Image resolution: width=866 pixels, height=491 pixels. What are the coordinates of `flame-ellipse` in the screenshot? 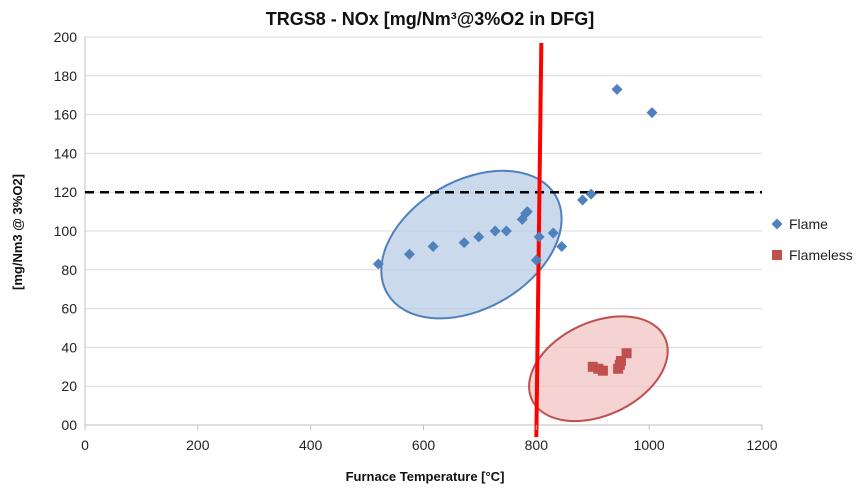 It's located at (471, 244).